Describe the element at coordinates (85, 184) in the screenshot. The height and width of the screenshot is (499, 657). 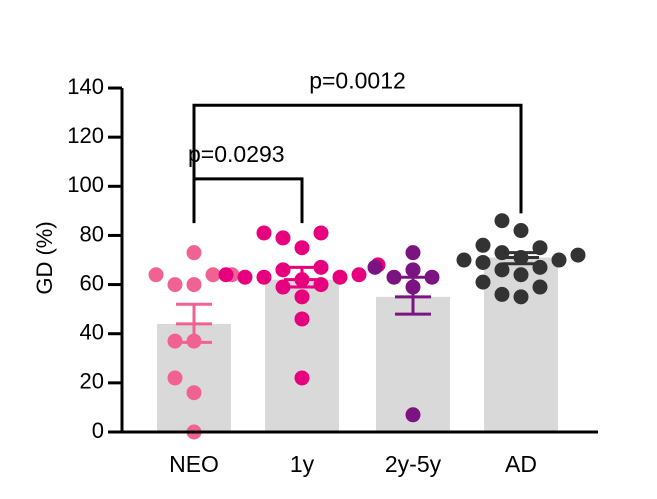
I see `y-tick-label: 100` at that location.